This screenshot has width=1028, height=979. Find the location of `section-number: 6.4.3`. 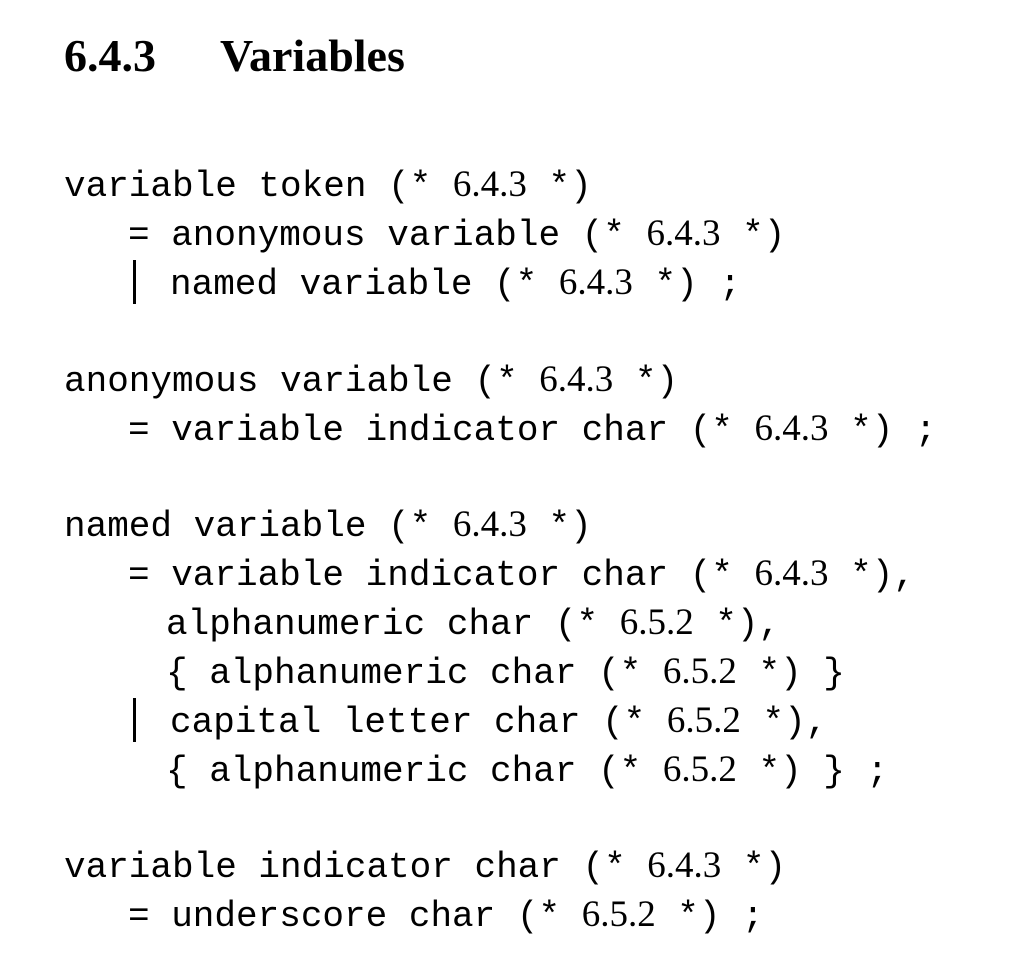

section-number: 6.4.3 is located at coordinates (110, 55).